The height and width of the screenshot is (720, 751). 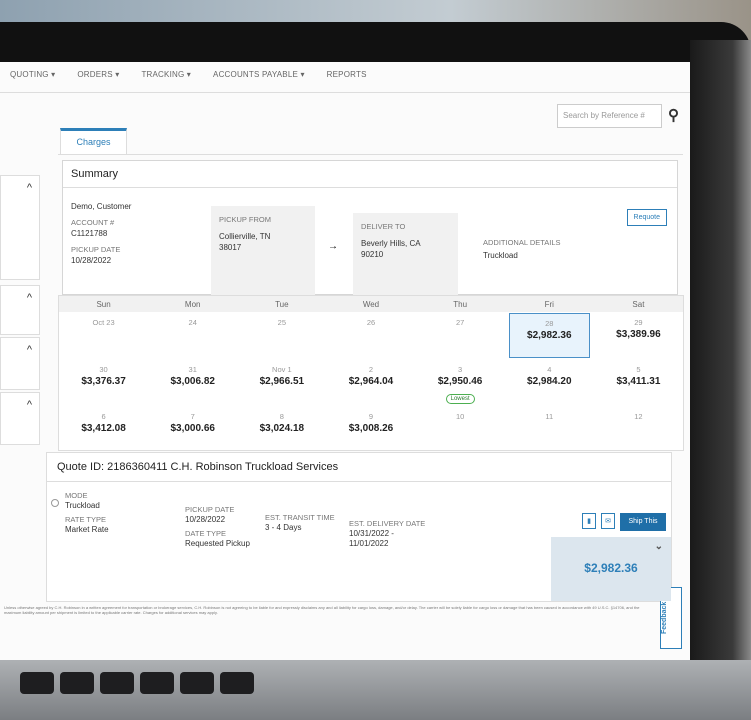 I want to click on ship-this-button: Ship This, so click(x=643, y=522).